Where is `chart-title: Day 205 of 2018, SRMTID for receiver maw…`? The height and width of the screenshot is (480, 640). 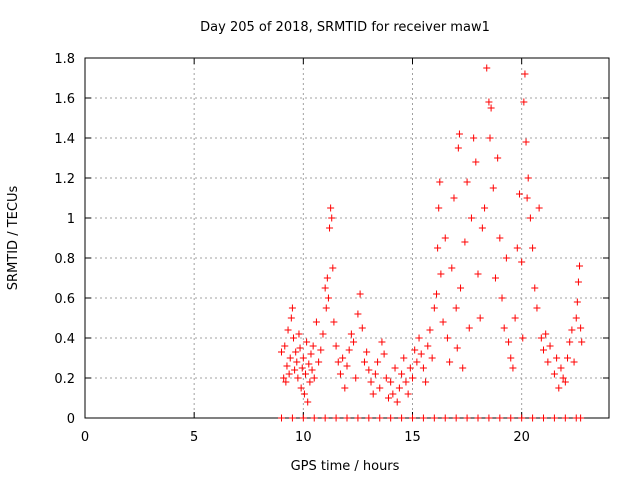 chart-title: Day 205 of 2018, SRMTID for receiver maw… is located at coordinates (345, 27).